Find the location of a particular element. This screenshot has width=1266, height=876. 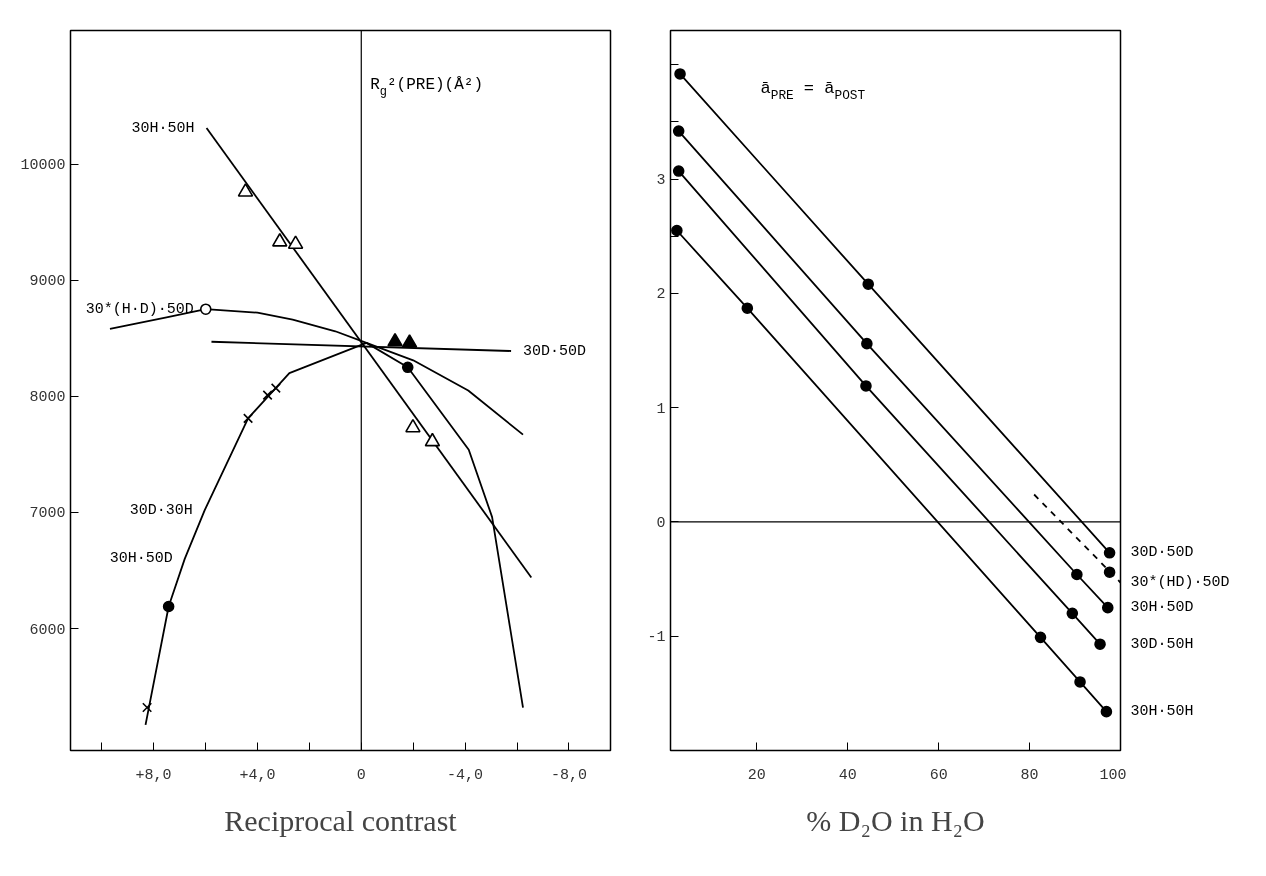

x-tick-label: 100 is located at coordinates (1113, 775).